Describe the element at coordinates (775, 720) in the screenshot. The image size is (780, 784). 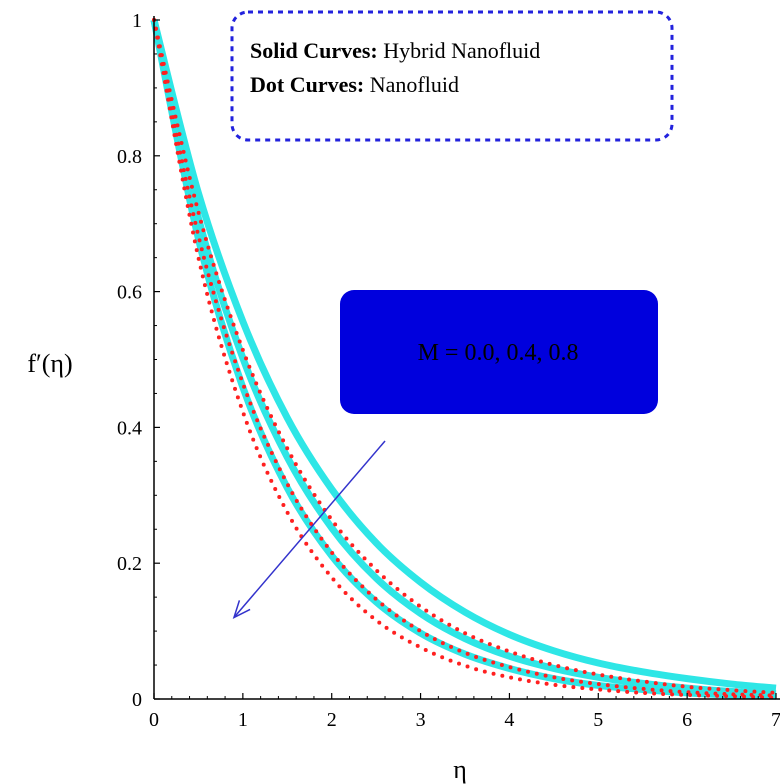
I see `x-tick-label: 7` at that location.